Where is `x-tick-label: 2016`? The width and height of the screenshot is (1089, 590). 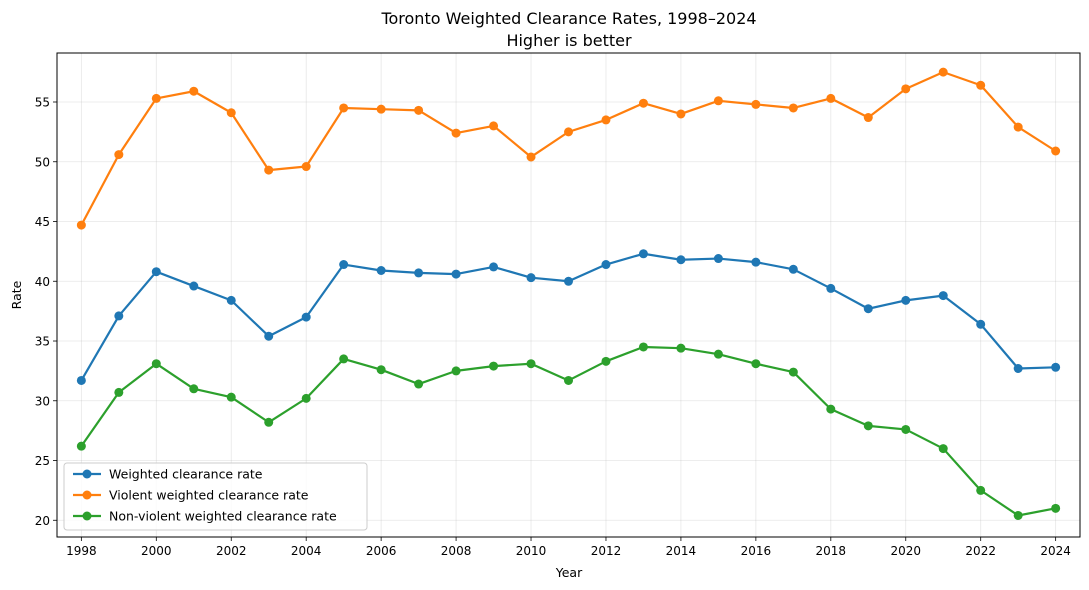 x-tick-label: 2016 is located at coordinates (756, 551).